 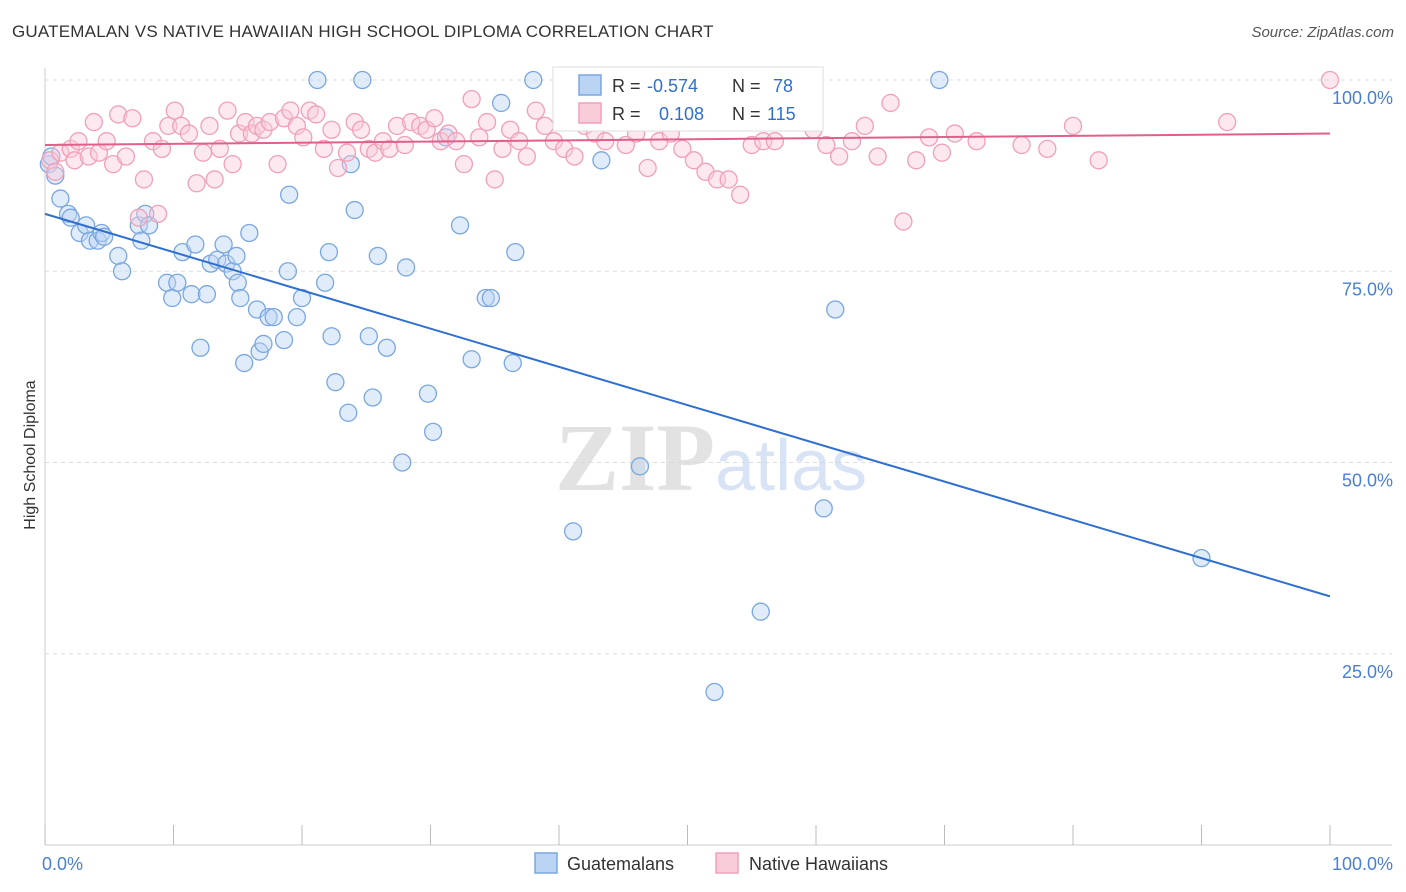 I want to click on legend-r-label-1: R =, so click(x=626, y=86).